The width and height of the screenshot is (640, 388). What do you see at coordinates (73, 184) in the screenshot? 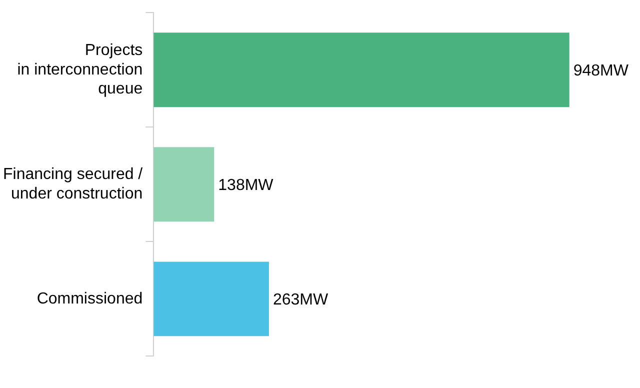
I see `y-tick-label: Financing secured / under construction` at bounding box center [73, 184].